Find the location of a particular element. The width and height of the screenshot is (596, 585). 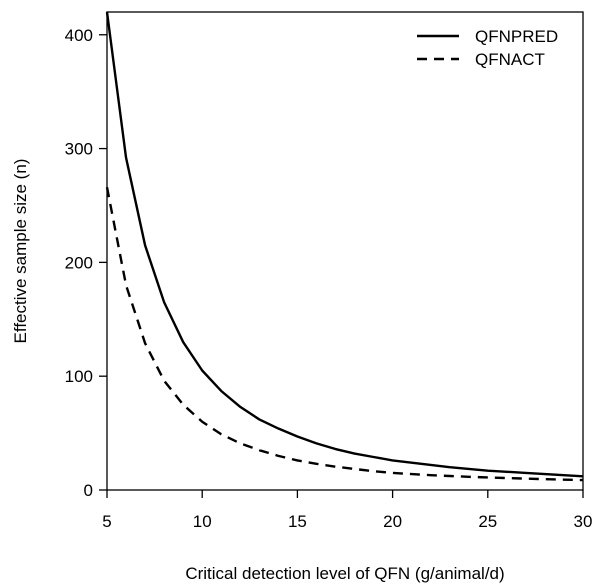

x-tick-label: 15 is located at coordinates (297, 521).